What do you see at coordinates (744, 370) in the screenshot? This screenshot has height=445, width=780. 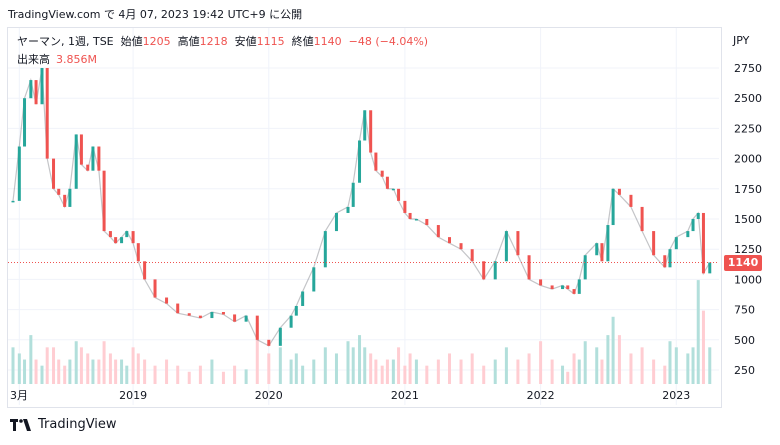 I see `price-tick-label: 250` at bounding box center [744, 370].